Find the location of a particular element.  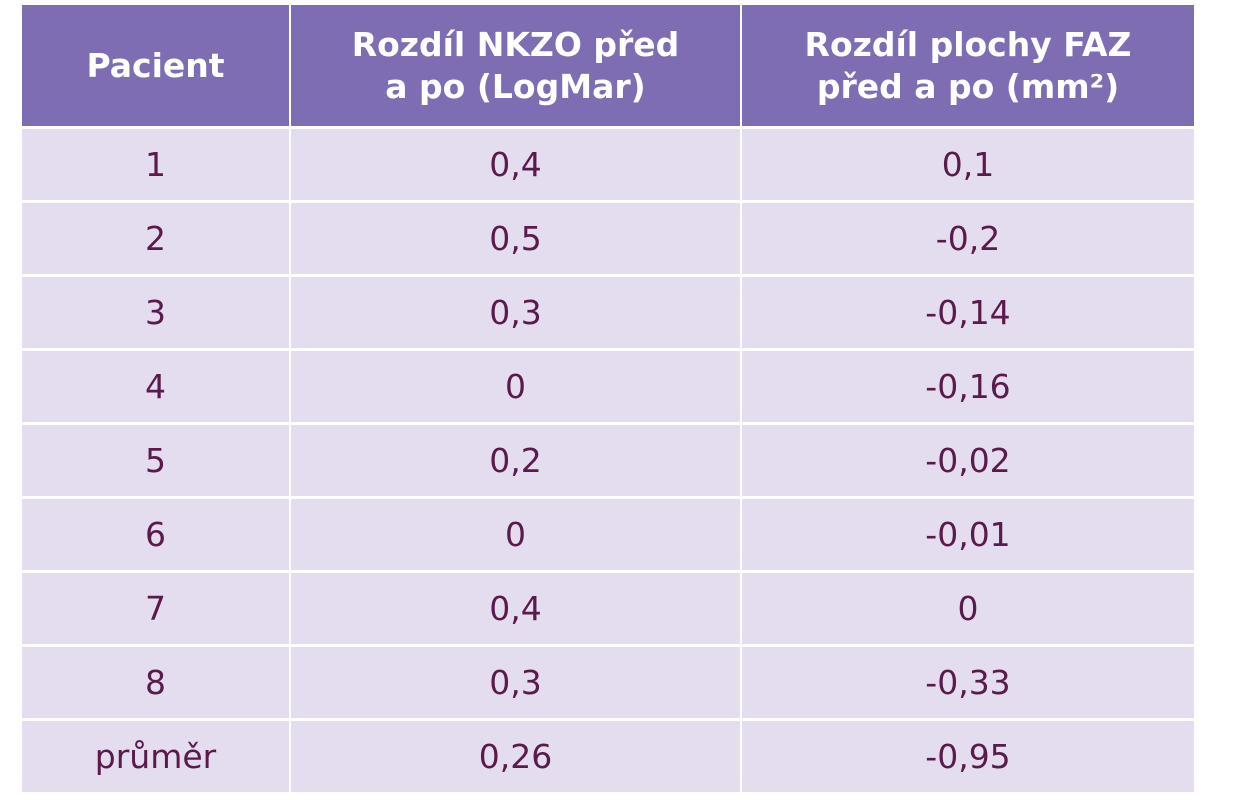

cell-faz: -0,01 is located at coordinates (967, 534).